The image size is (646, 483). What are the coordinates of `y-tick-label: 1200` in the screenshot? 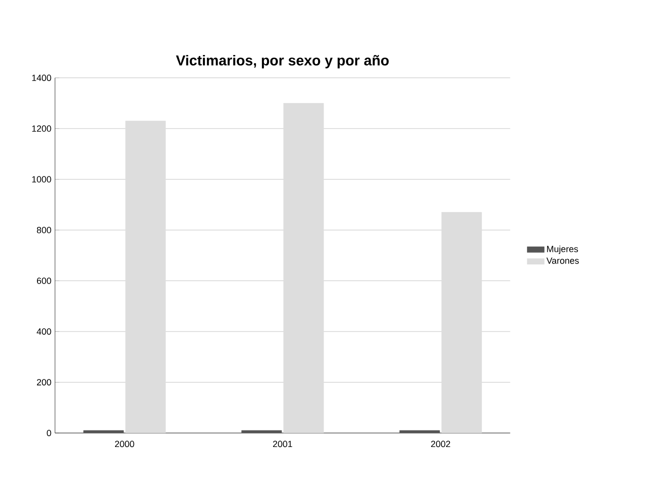 It's located at (42, 128).